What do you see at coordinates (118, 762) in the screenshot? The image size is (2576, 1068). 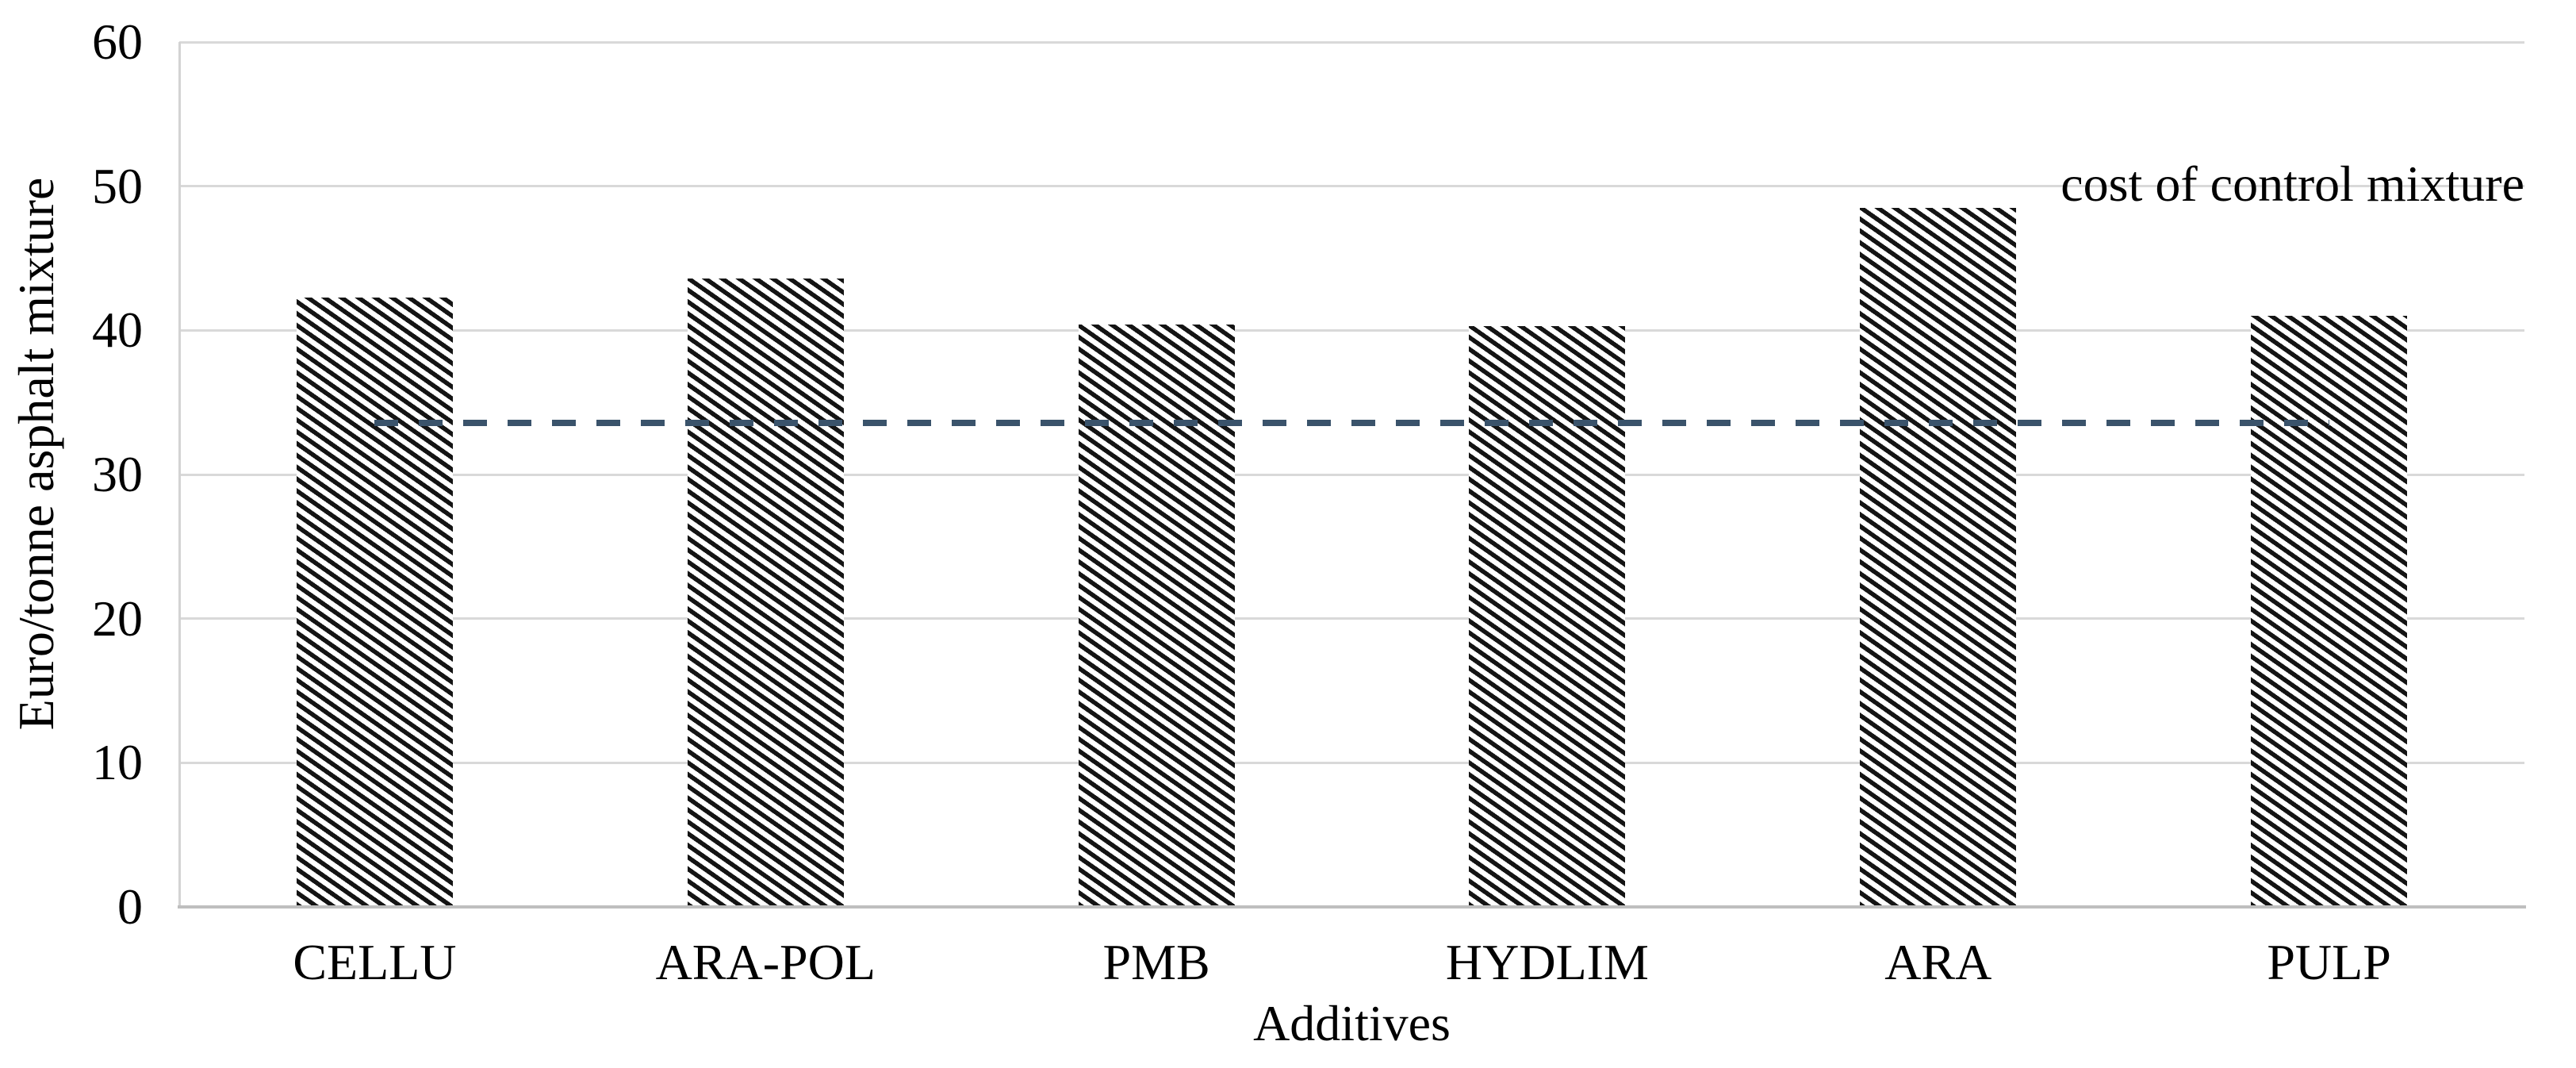 I see `y-tick-label-10: 10` at bounding box center [118, 762].